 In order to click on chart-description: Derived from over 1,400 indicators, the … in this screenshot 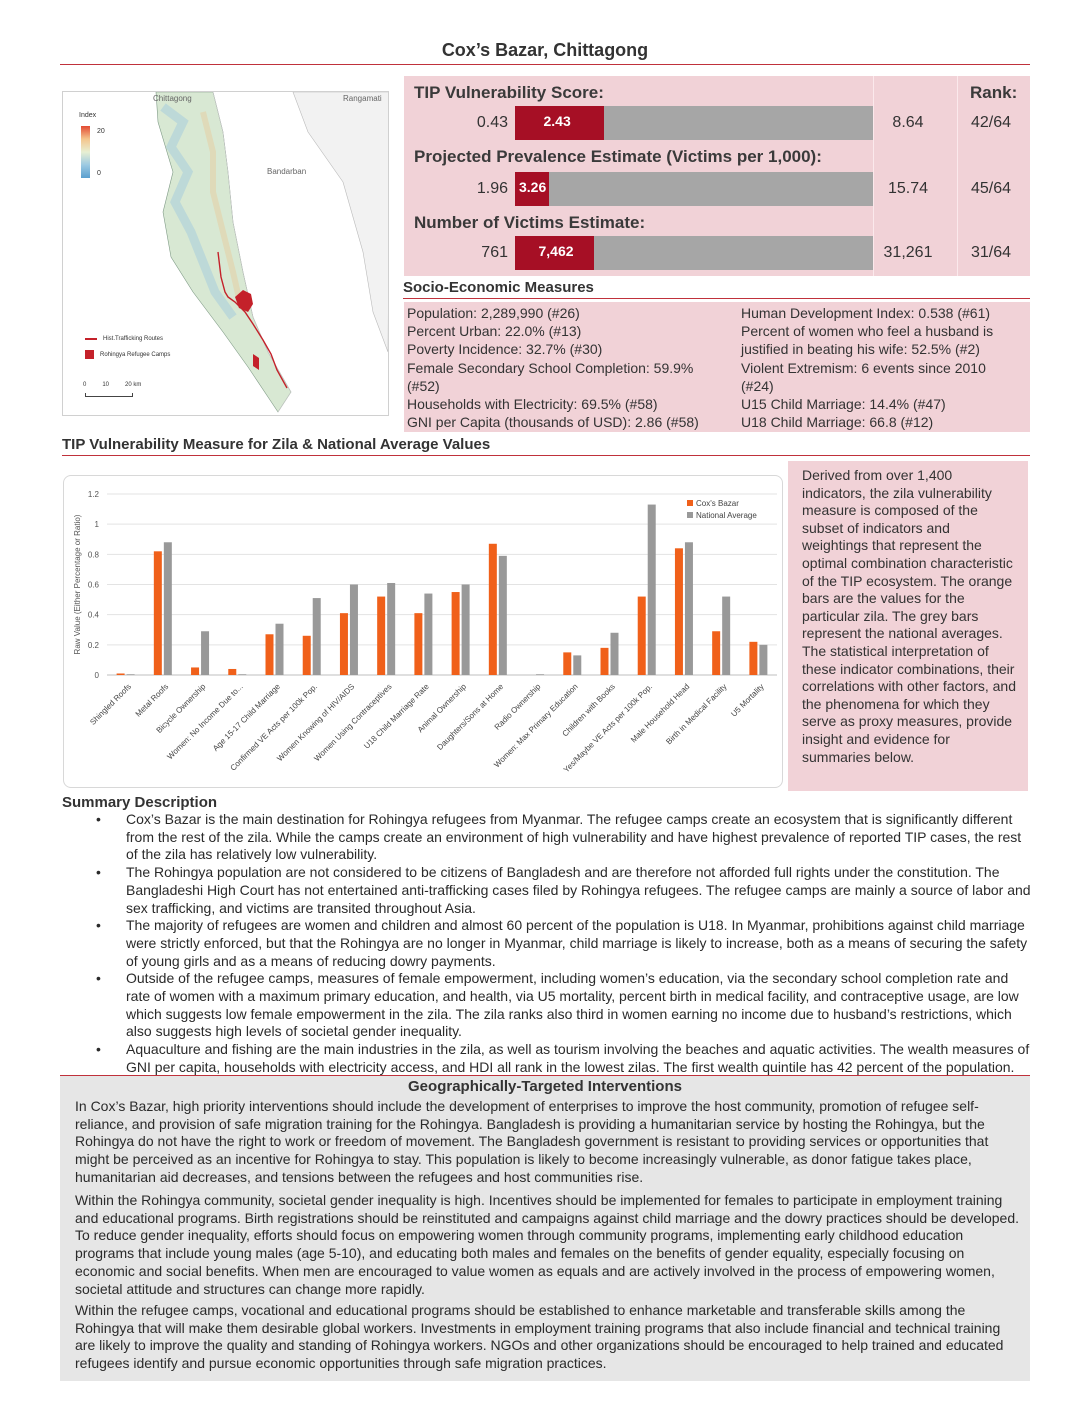, I will do `click(908, 626)`.